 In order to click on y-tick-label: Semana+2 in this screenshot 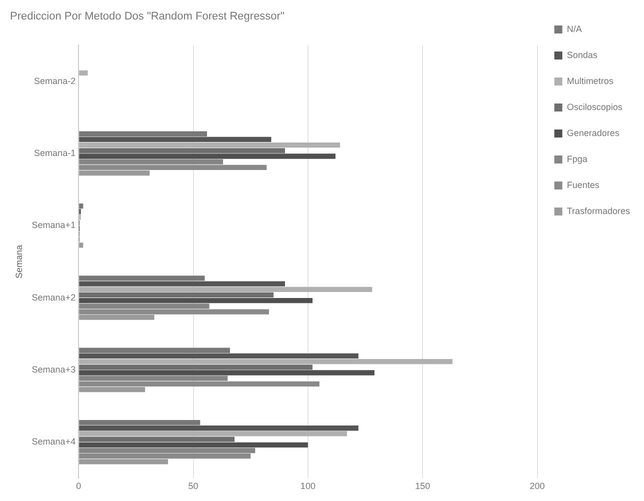, I will do `click(54, 297)`.